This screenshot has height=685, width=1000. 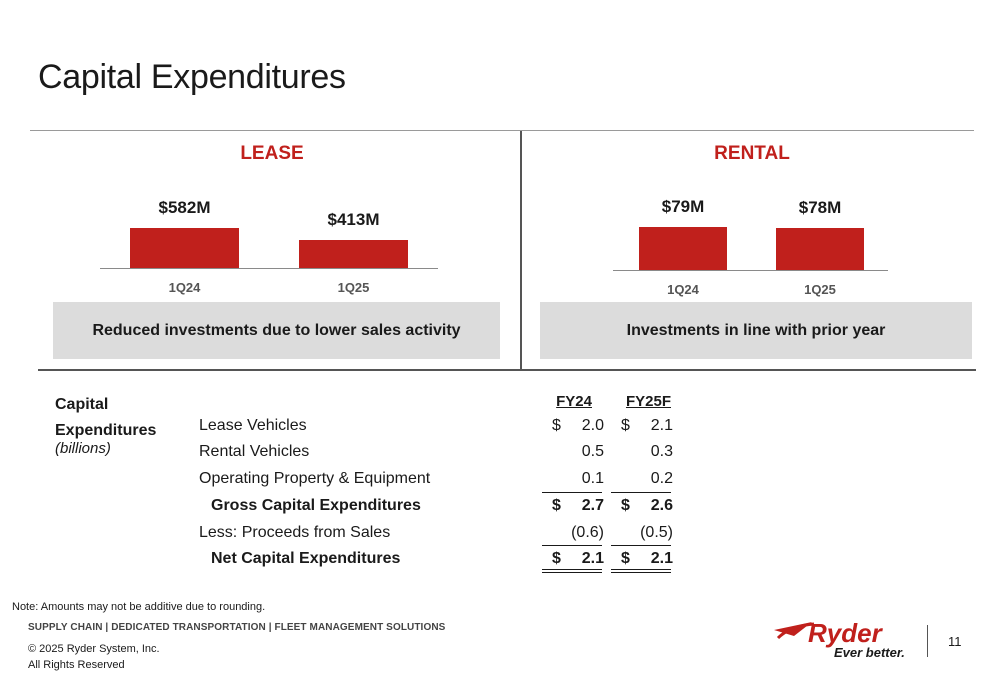 What do you see at coordinates (647, 480) in the screenshot?
I see `table-cell: 0.2` at bounding box center [647, 480].